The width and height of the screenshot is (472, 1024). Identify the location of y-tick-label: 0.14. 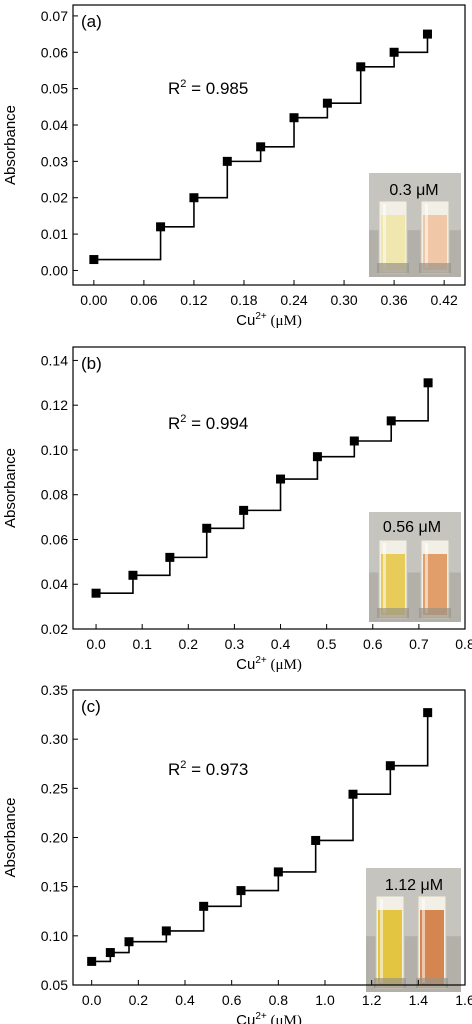
(54, 360).